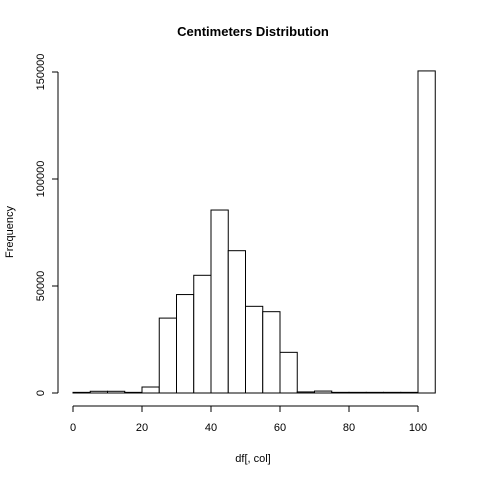 The width and height of the screenshot is (480, 480). Describe the element at coordinates (248, 419) in the screenshot. I see `x-axis: 0 20 40 60 80 100` at that location.